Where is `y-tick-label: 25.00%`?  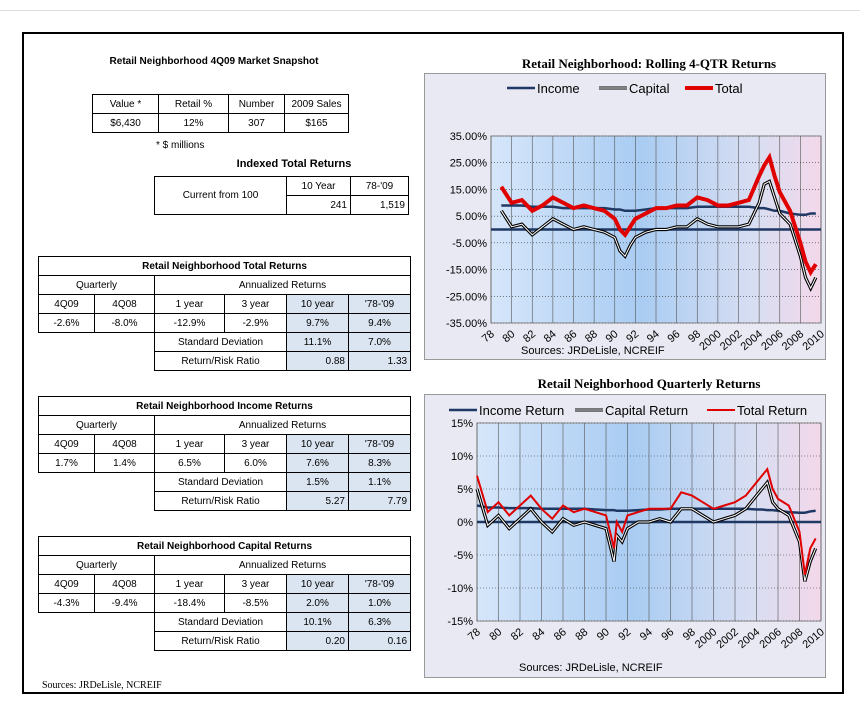 y-tick-label: 25.00% is located at coordinates (469, 164).